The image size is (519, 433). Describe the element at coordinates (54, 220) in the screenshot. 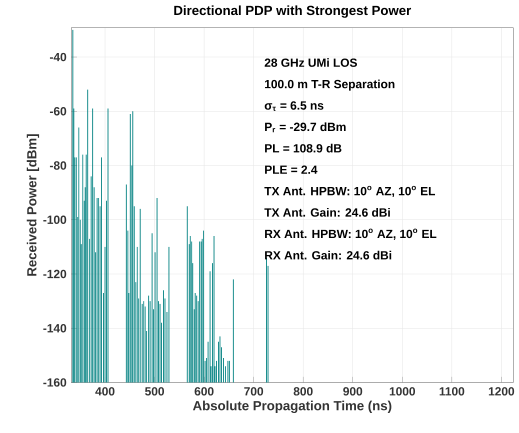

I see `y-tick-label: -100` at that location.